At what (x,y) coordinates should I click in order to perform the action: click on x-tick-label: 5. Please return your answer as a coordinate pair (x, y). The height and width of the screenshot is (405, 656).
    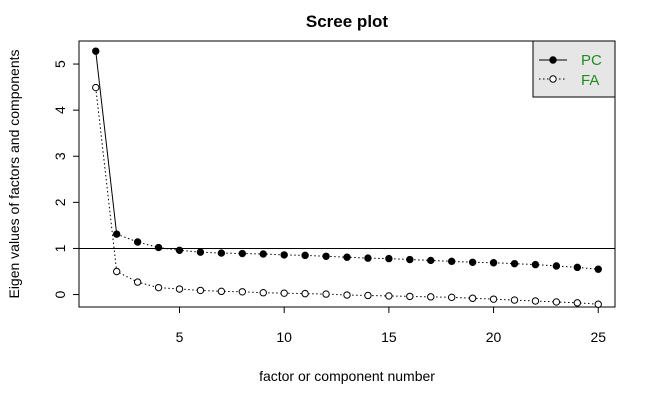
    Looking at the image, I should click on (180, 337).